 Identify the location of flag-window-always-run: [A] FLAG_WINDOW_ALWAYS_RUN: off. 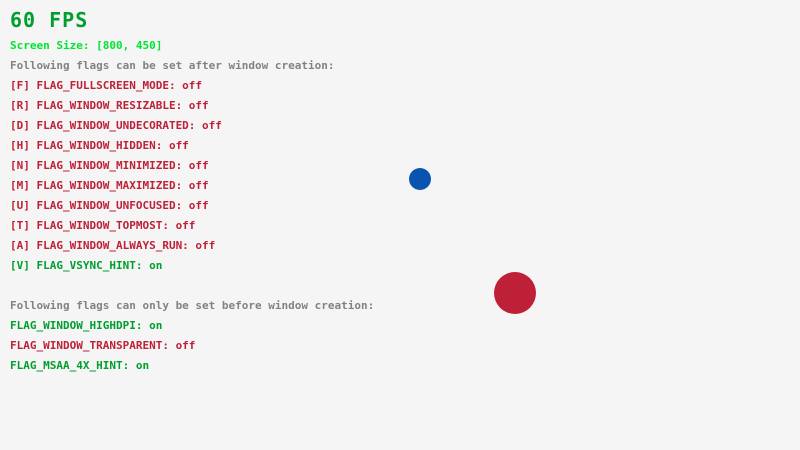
(113, 245).